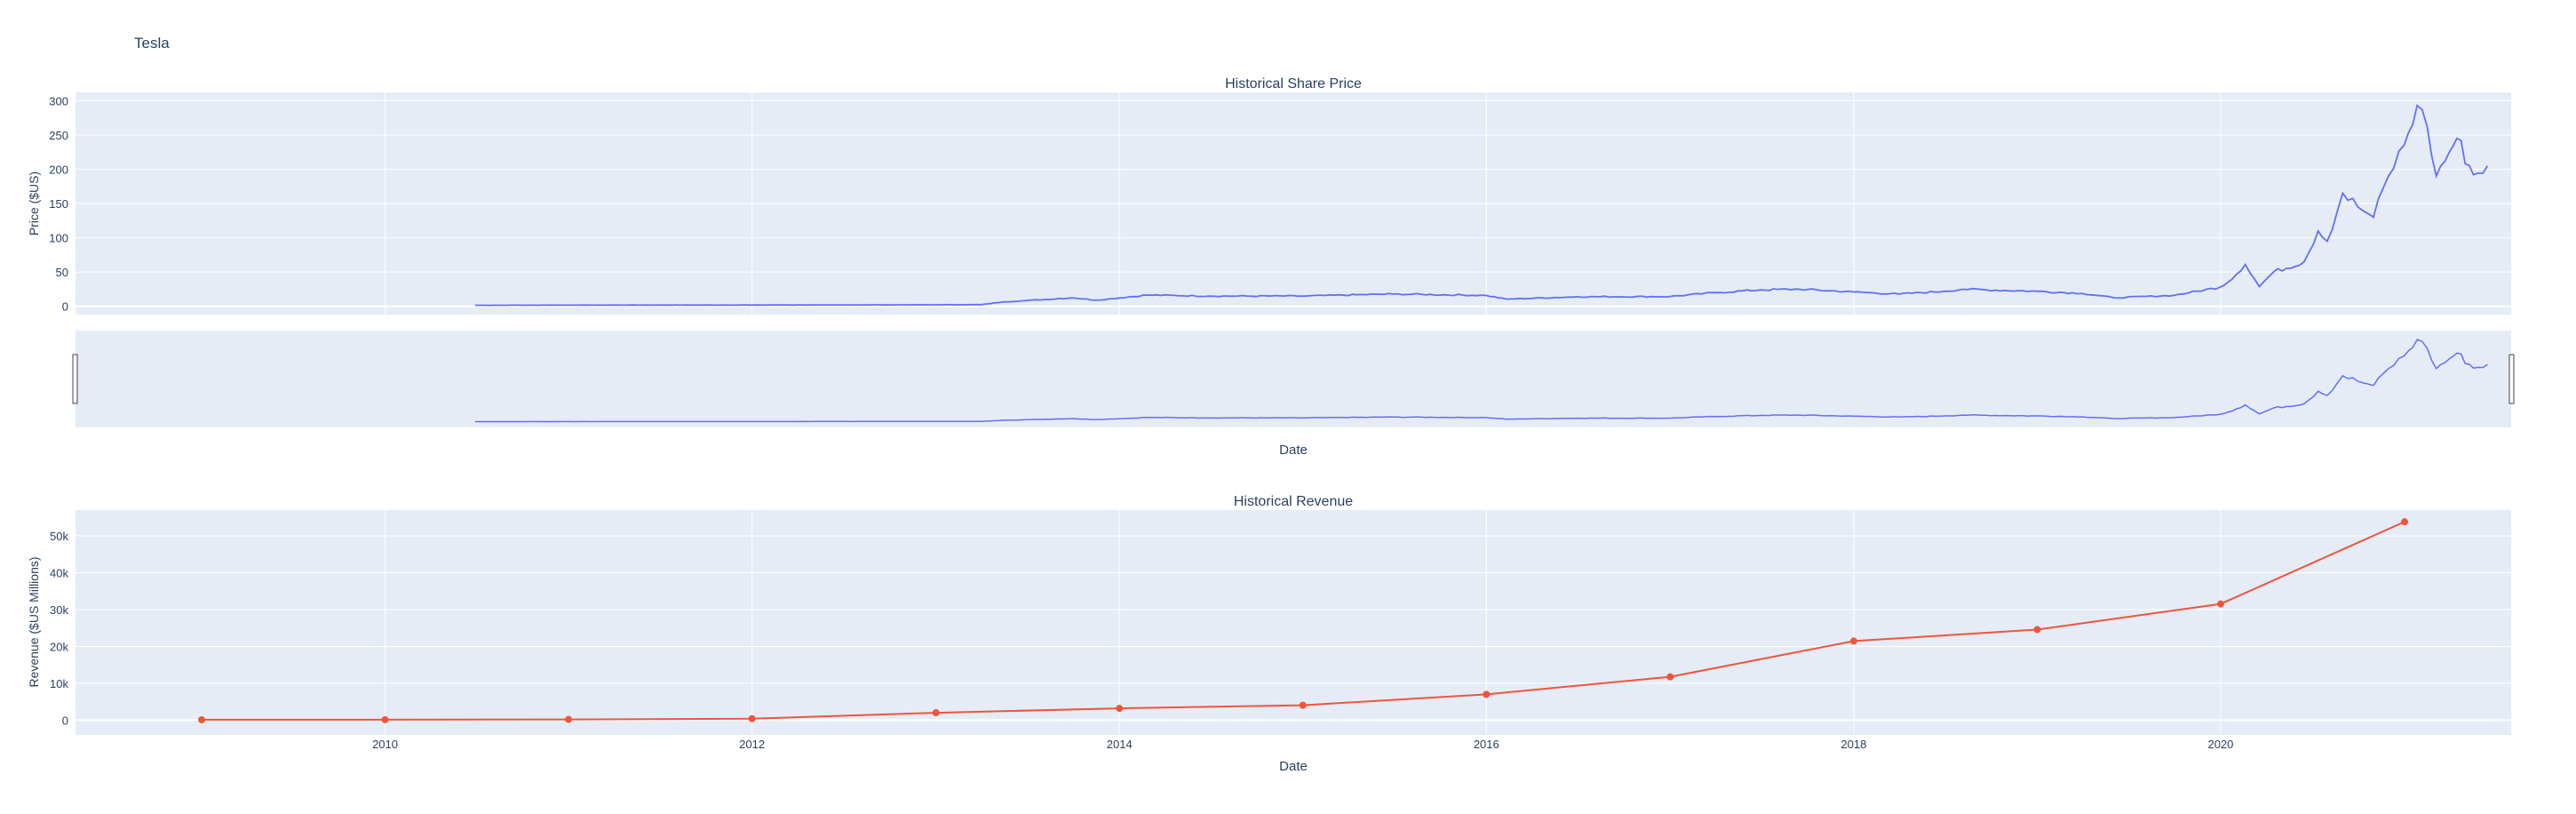  I want to click on range-slider-left-handle, so click(75, 379).